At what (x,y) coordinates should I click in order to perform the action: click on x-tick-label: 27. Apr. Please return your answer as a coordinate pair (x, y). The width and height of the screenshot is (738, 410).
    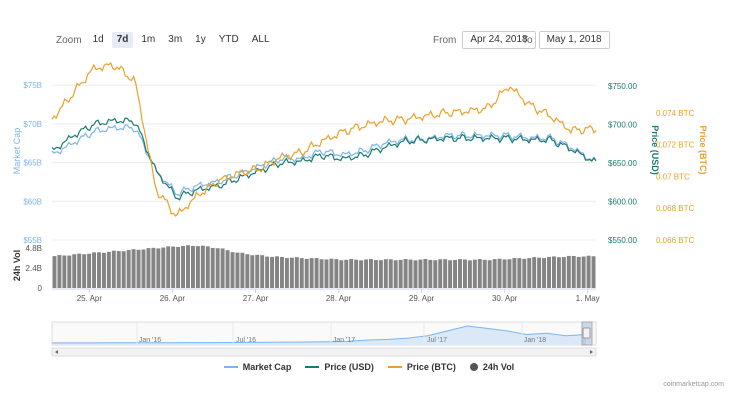
    Looking at the image, I should click on (256, 298).